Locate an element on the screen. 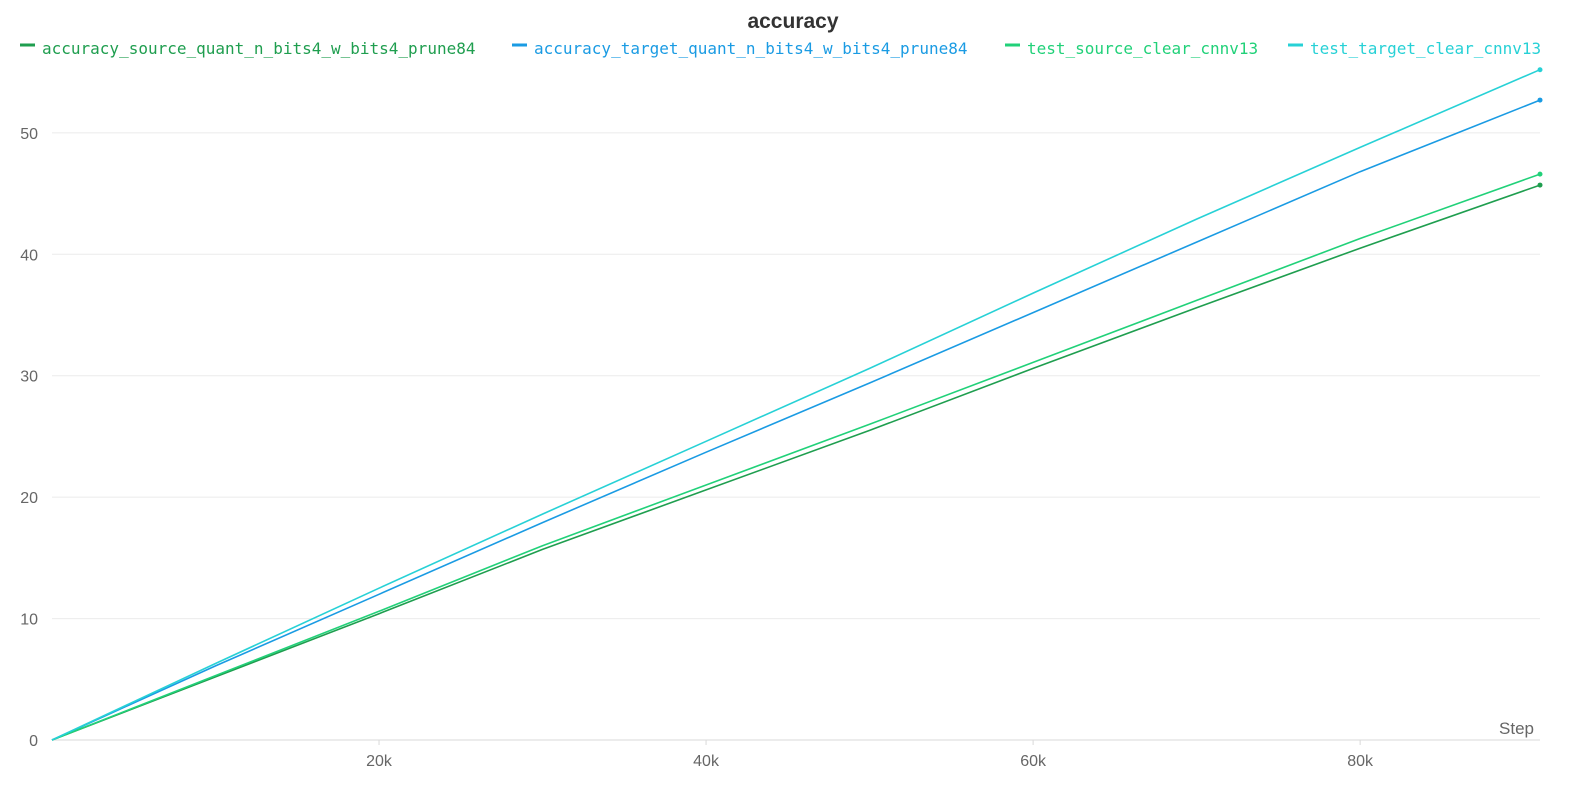  y-axis: 0 10 20 30 40 50 is located at coordinates (29, 438).